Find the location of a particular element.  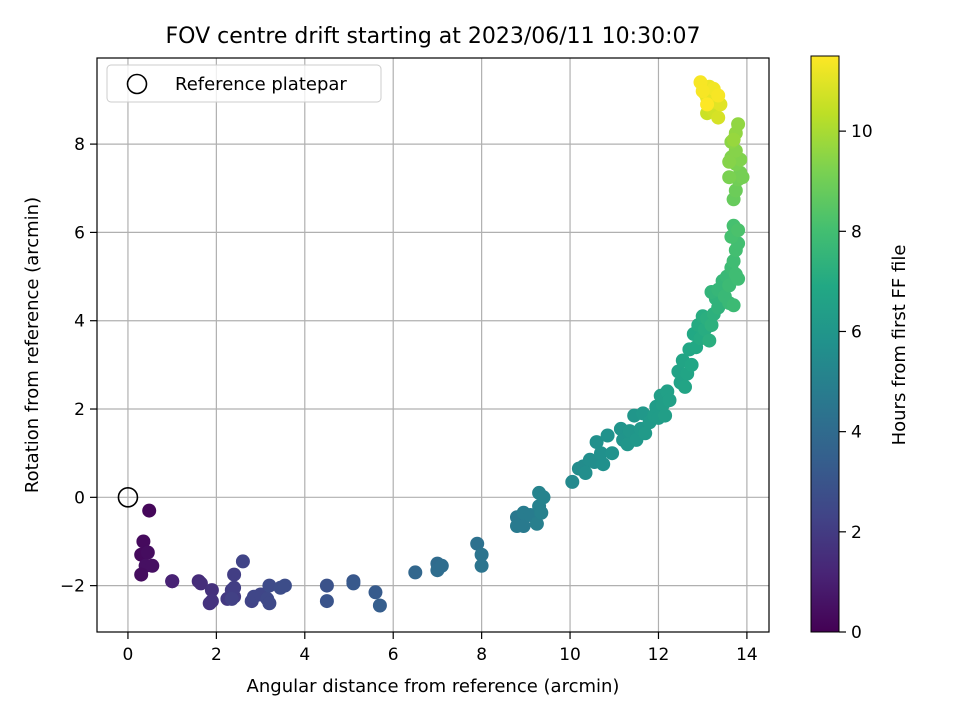

x-tick-label: 12 is located at coordinates (659, 655).